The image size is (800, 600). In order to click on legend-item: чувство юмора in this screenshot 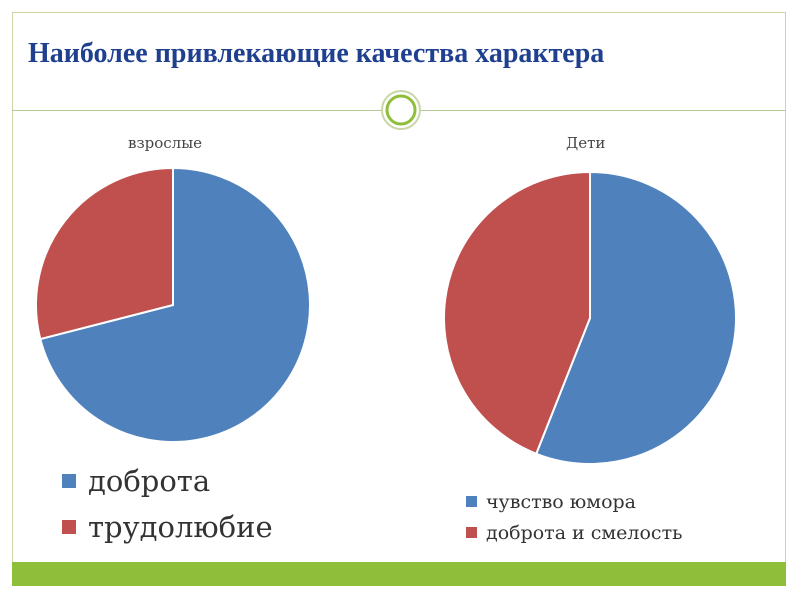, I will do `click(574, 501)`.